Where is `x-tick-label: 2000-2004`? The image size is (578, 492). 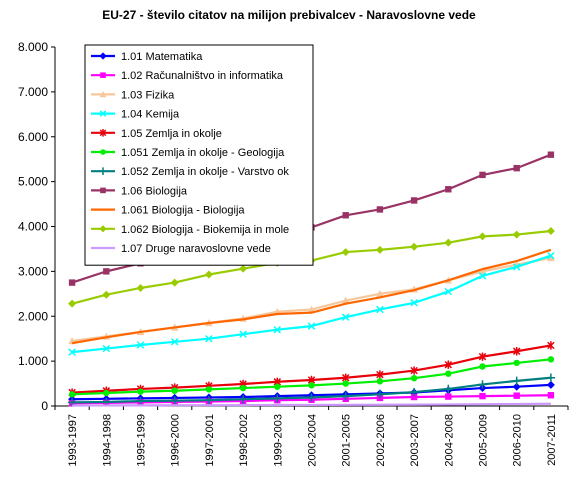 x-tick-label: 2000-2004 is located at coordinates (313, 440).